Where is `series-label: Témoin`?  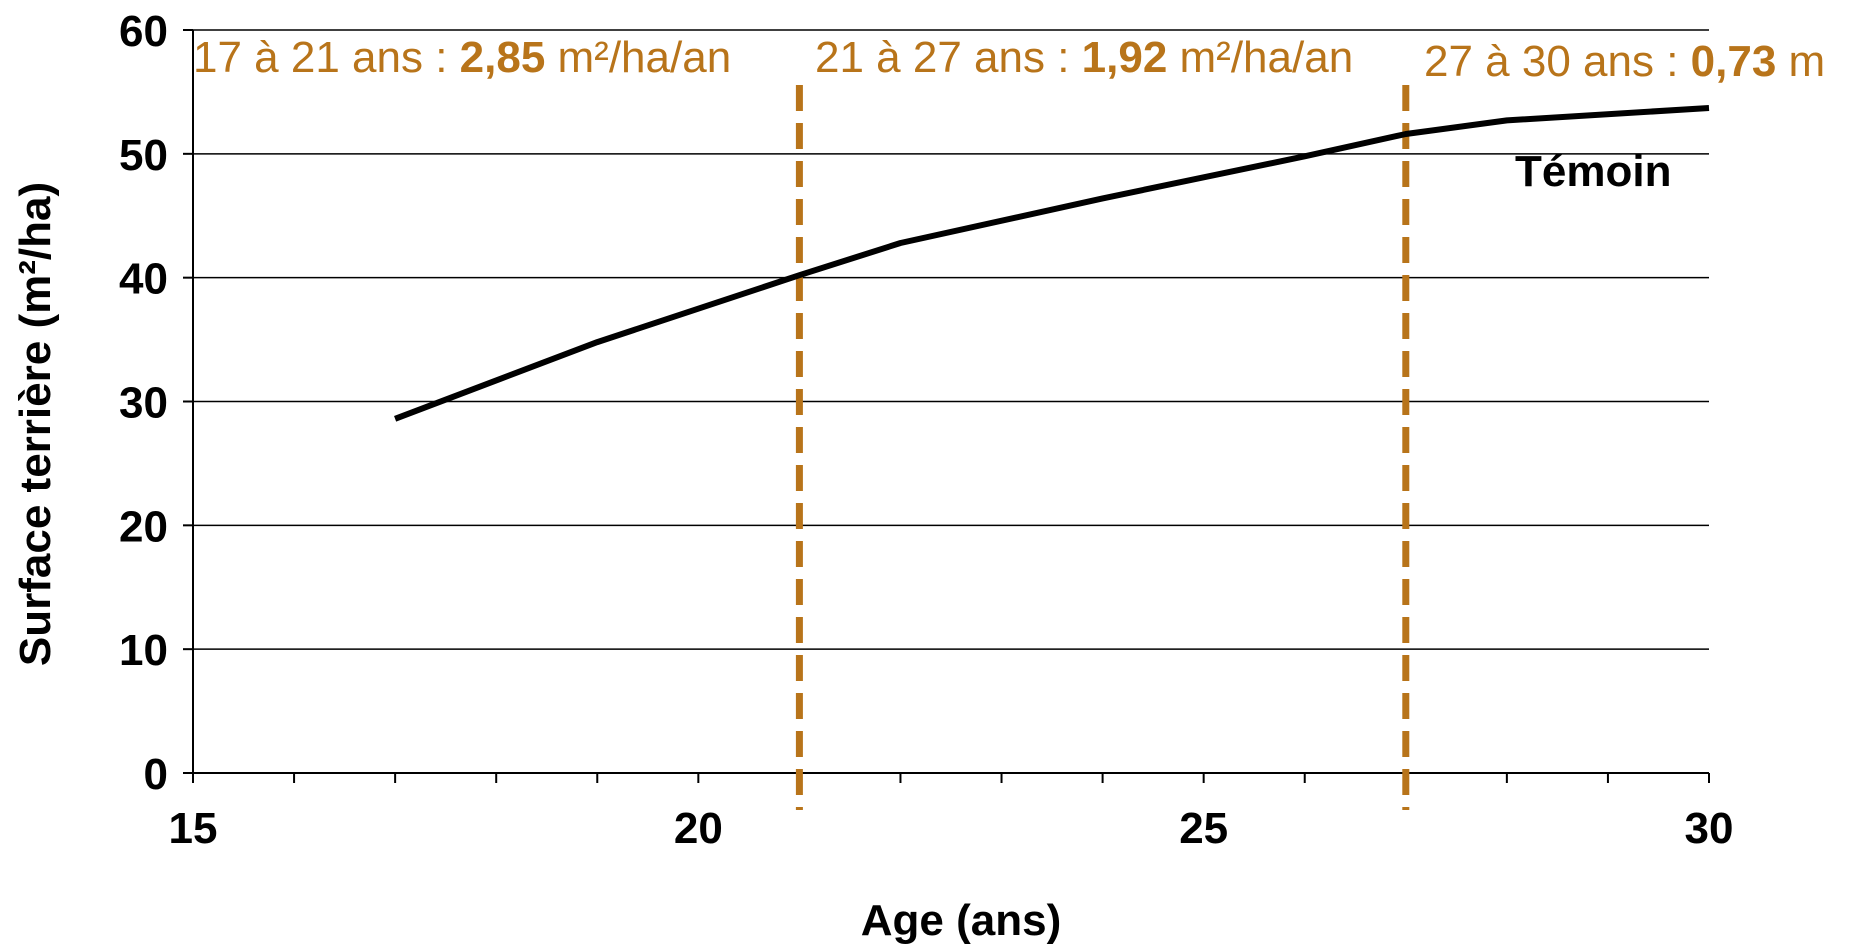
series-label: Témoin is located at coordinates (1593, 171).